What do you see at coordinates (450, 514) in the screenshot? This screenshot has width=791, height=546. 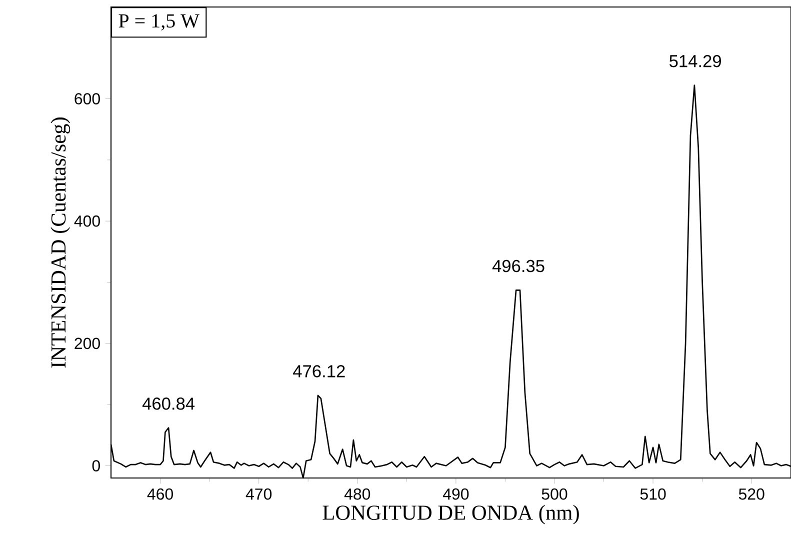 I see `x-axis-title: LONGITUD DE ONDA (nm)` at bounding box center [450, 514].